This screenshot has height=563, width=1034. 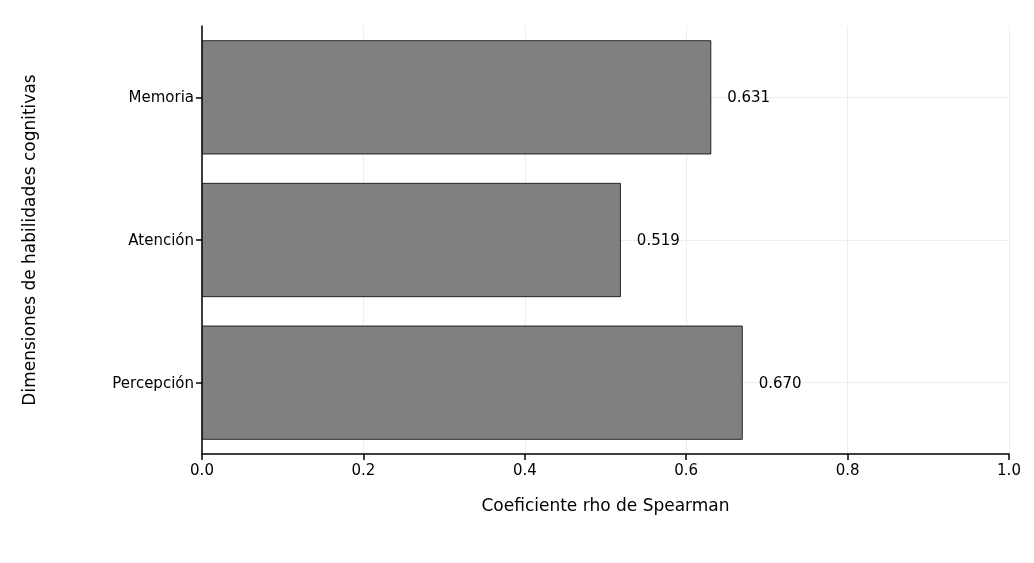 What do you see at coordinates (161, 240) in the screenshot?
I see `y-tick-label: Atención` at bounding box center [161, 240].